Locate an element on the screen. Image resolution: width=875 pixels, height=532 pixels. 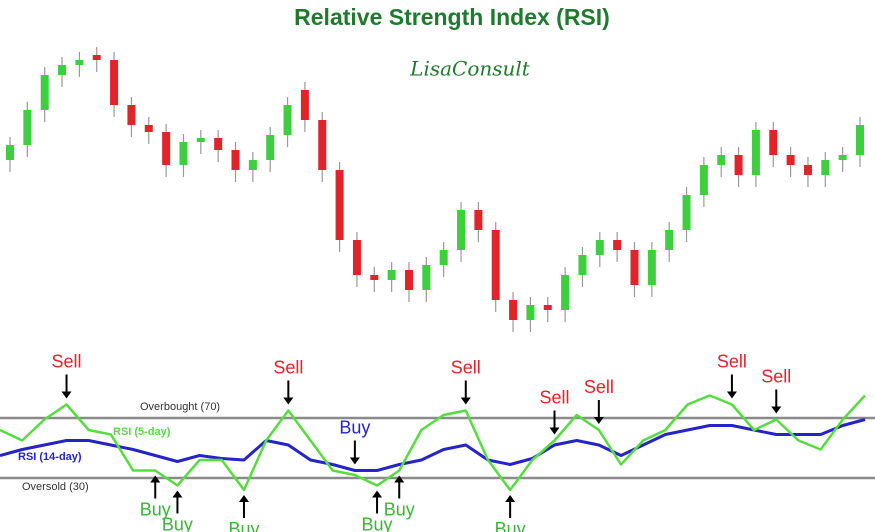
reference-label: Overbought (70) is located at coordinates (180, 407).